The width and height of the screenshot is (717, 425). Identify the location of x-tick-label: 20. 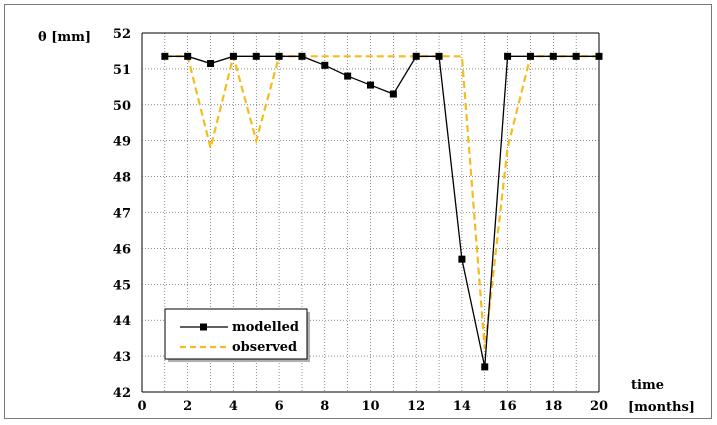
(599, 406).